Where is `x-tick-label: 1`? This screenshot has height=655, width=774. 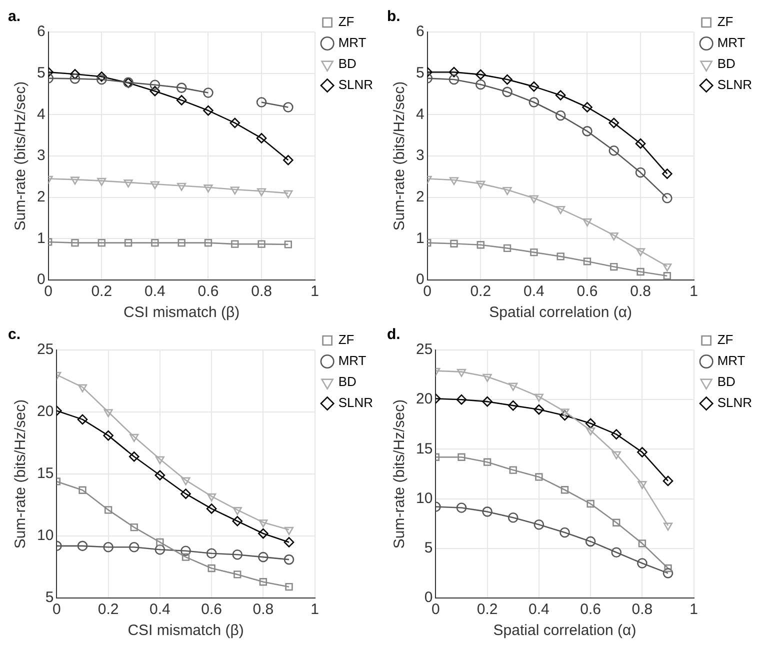 x-tick-label: 1 is located at coordinates (694, 609).